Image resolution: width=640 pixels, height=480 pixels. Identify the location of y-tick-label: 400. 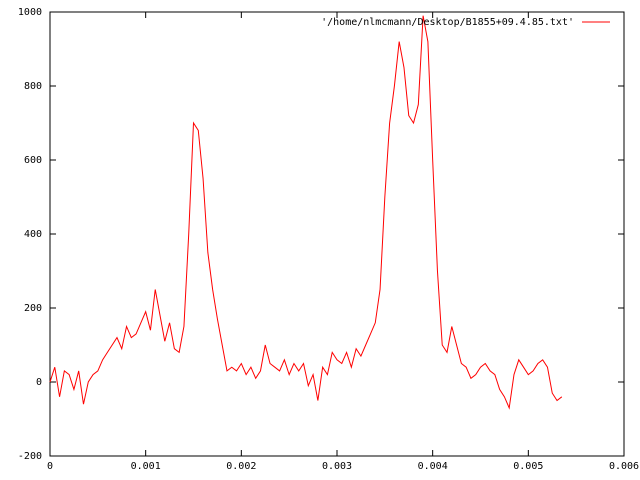
(33, 234).